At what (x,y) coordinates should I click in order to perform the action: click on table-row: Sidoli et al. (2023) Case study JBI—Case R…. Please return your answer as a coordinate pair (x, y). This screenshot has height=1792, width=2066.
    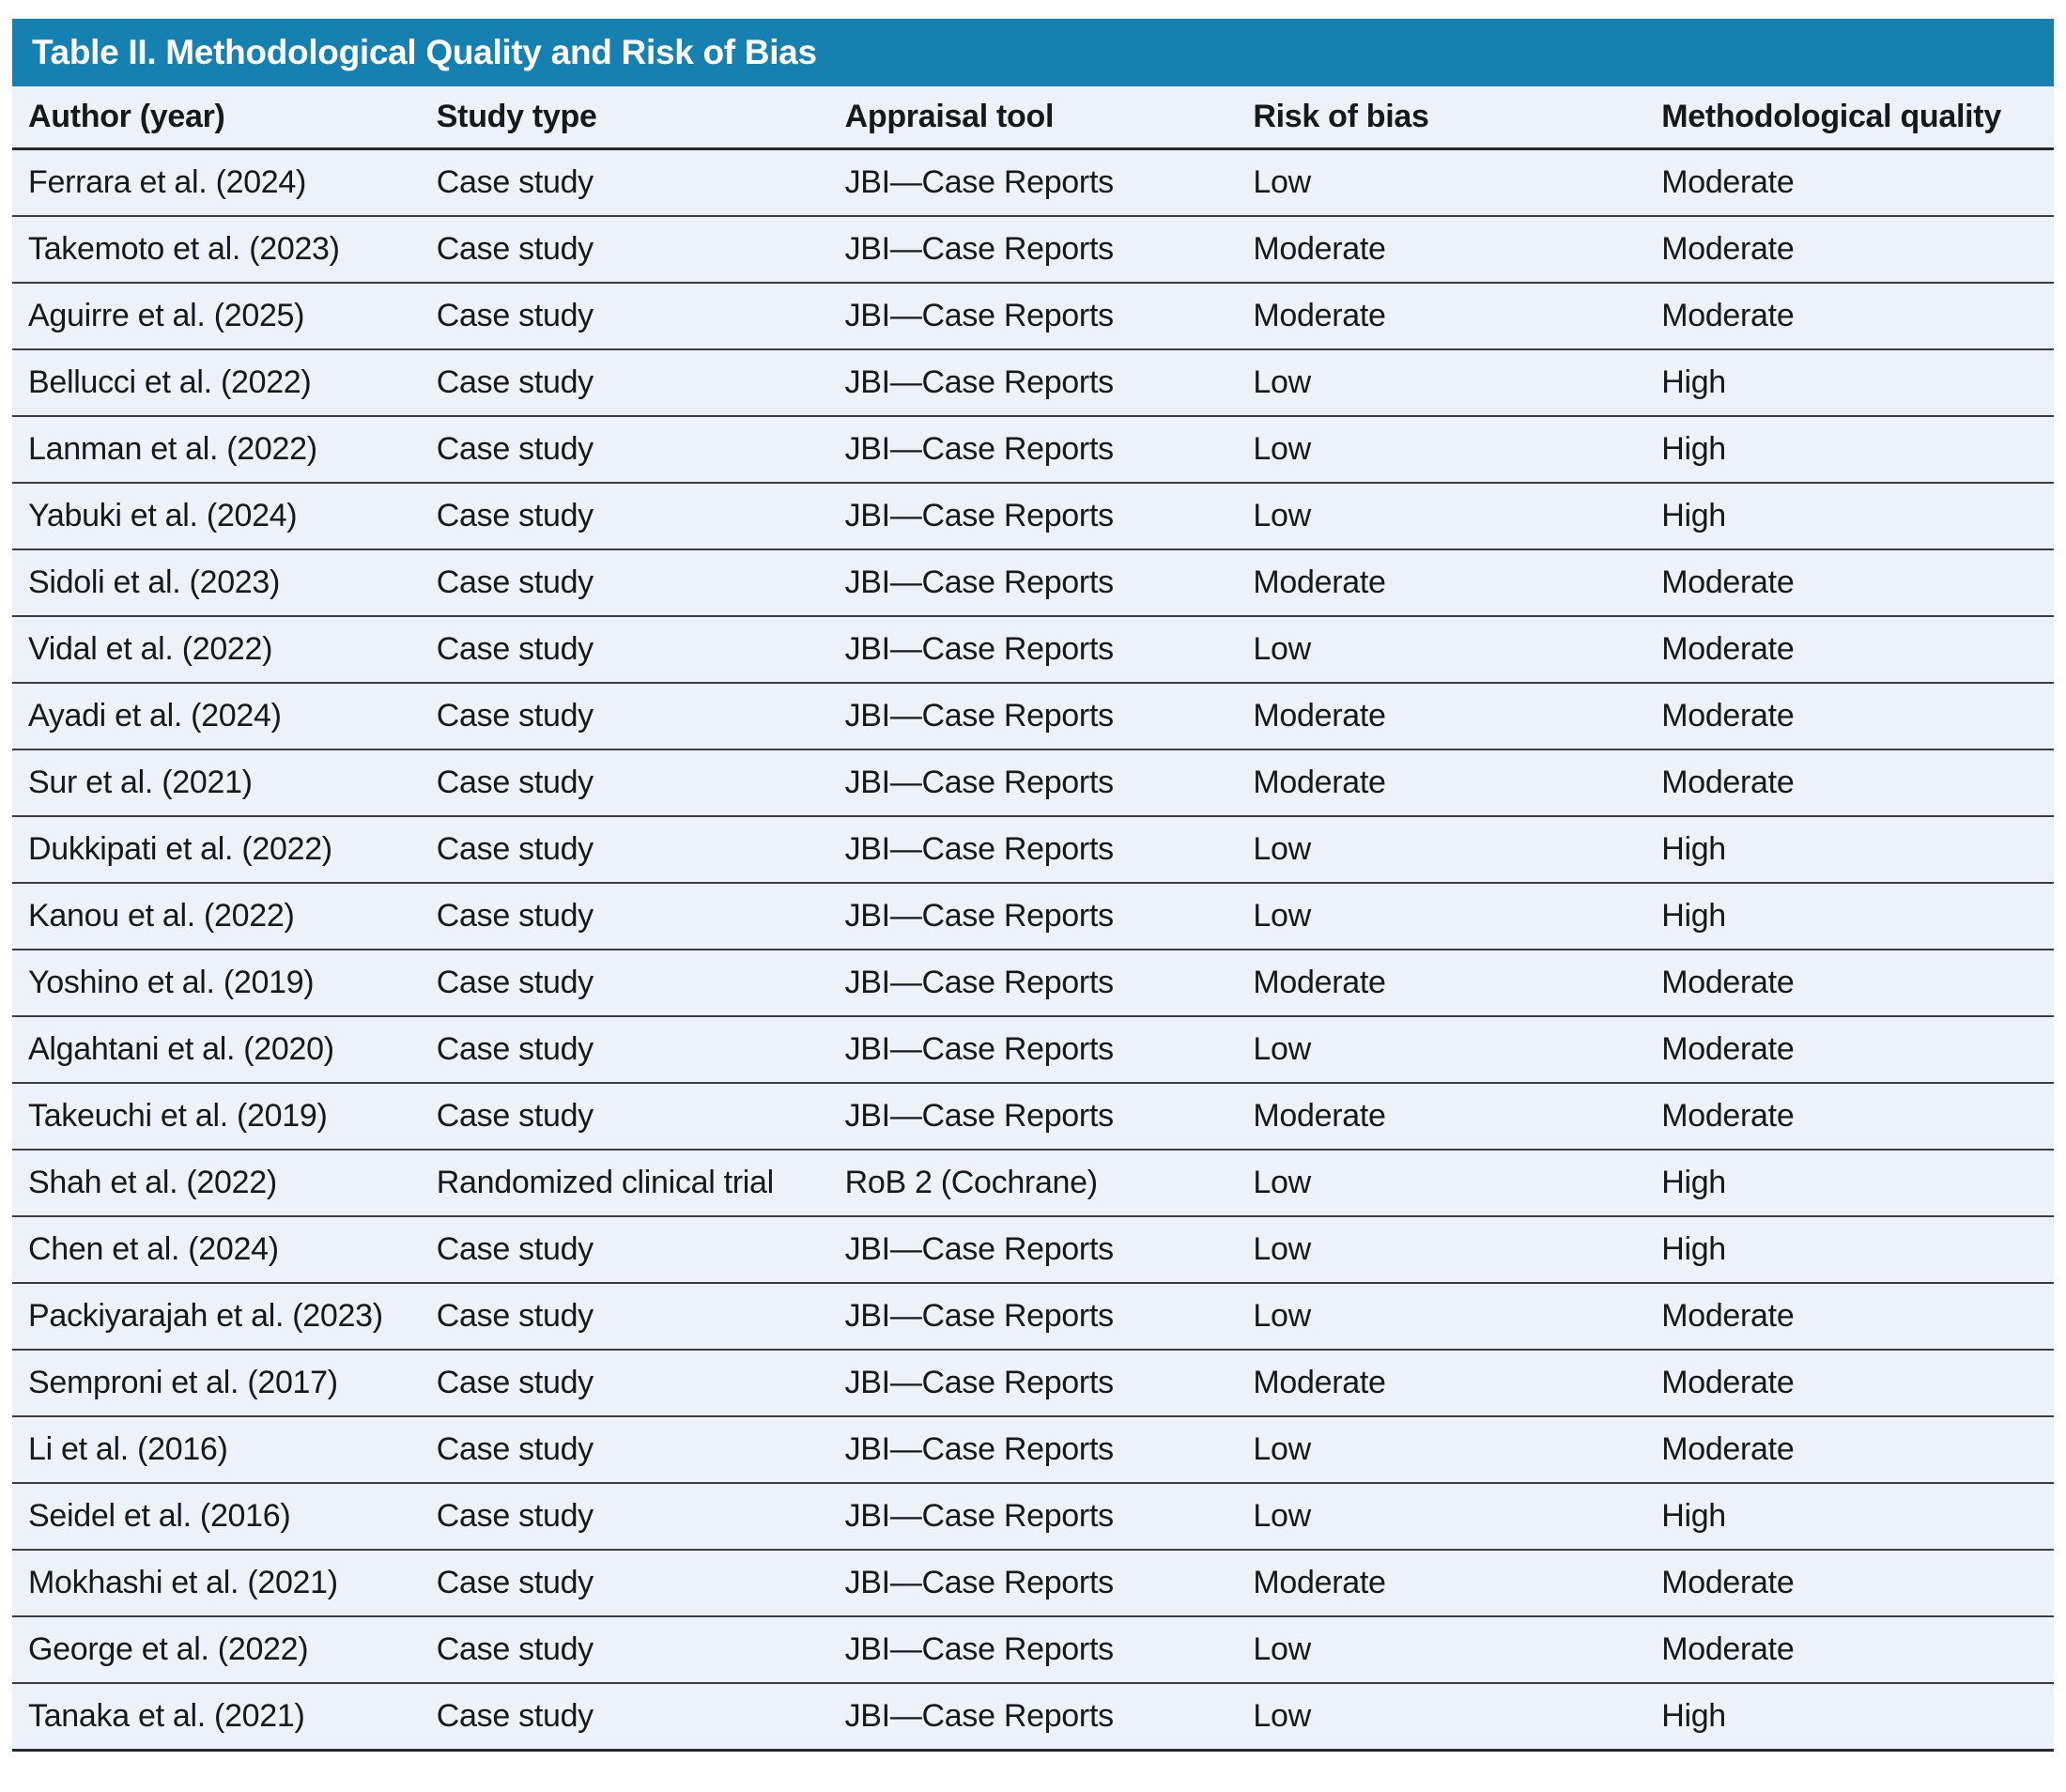
    Looking at the image, I should click on (1033, 582).